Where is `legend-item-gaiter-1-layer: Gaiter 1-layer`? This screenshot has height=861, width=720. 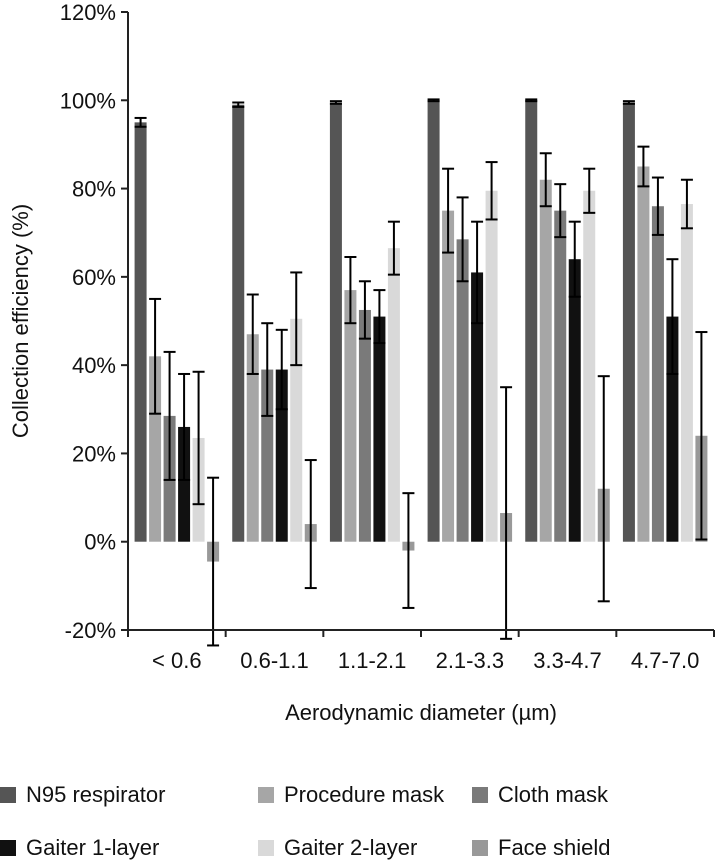 legend-item-gaiter-1-layer: Gaiter 1-layer is located at coordinates (79, 848).